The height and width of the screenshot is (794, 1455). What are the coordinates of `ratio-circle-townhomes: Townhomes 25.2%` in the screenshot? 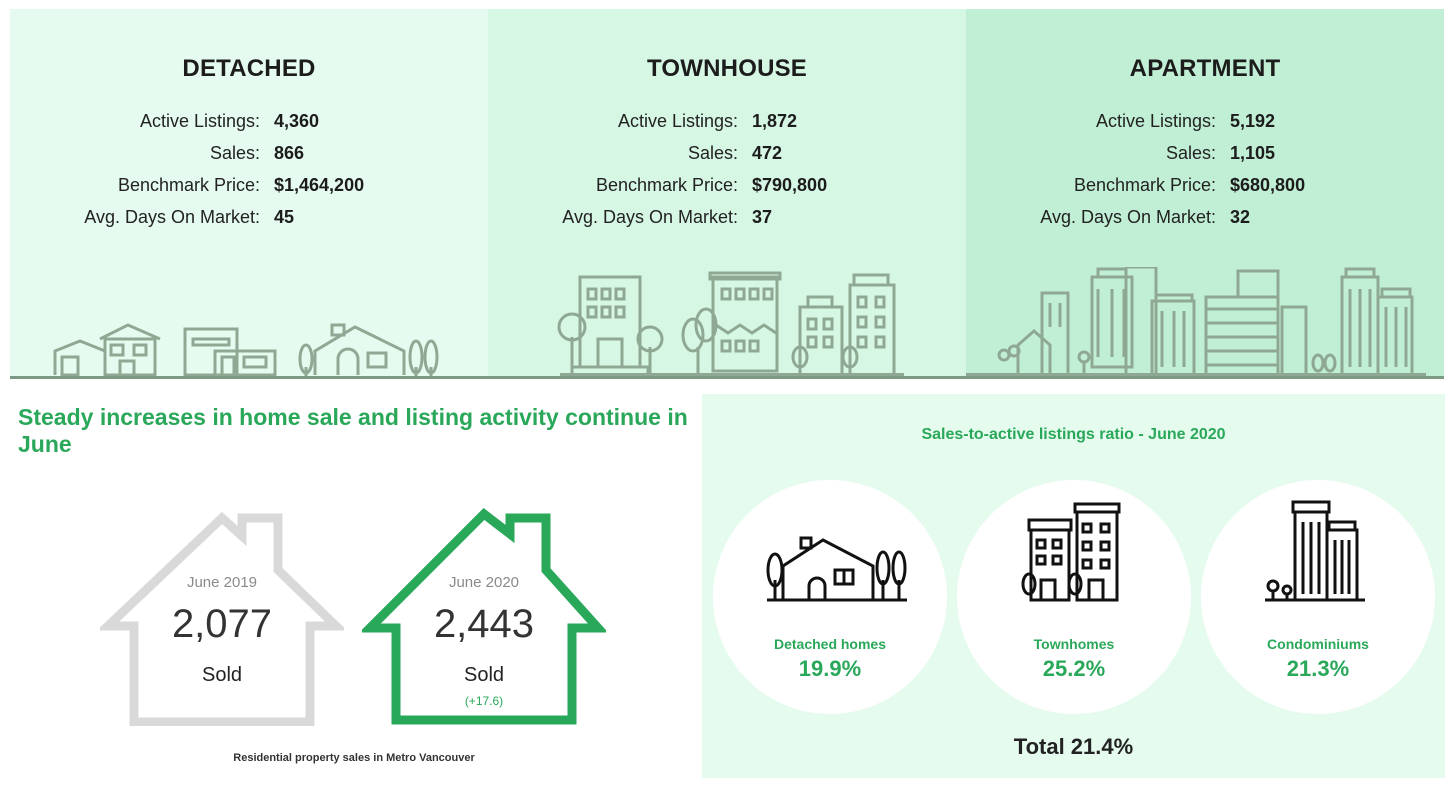 It's located at (1074, 597).